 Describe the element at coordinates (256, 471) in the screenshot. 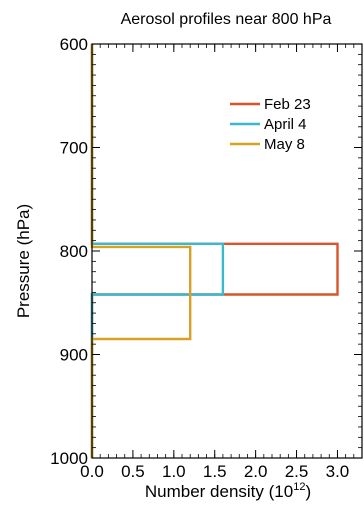

I see `x-tick-label: 2.0` at that location.